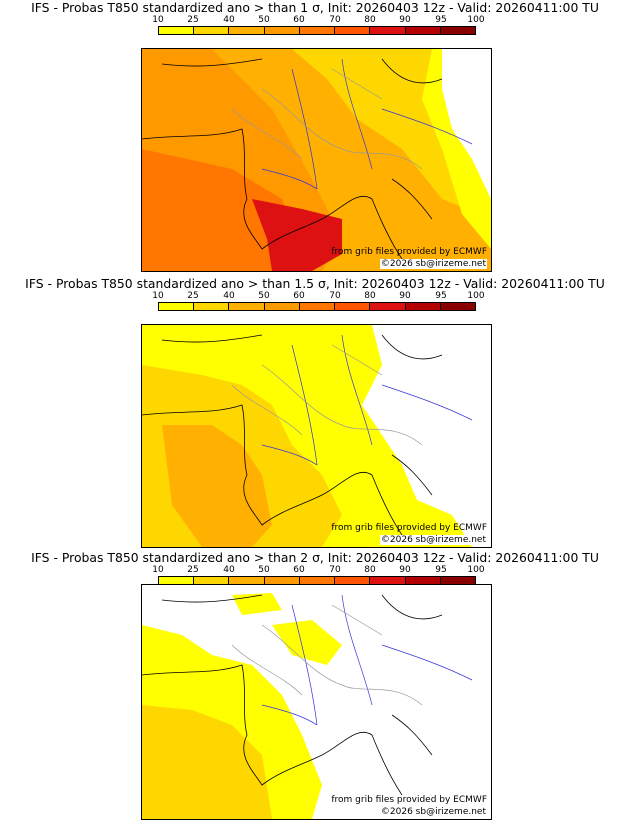 This screenshot has width=630, height=828. Describe the element at coordinates (297, 235) in the screenshot. I see `fill-lvl80` at that location.